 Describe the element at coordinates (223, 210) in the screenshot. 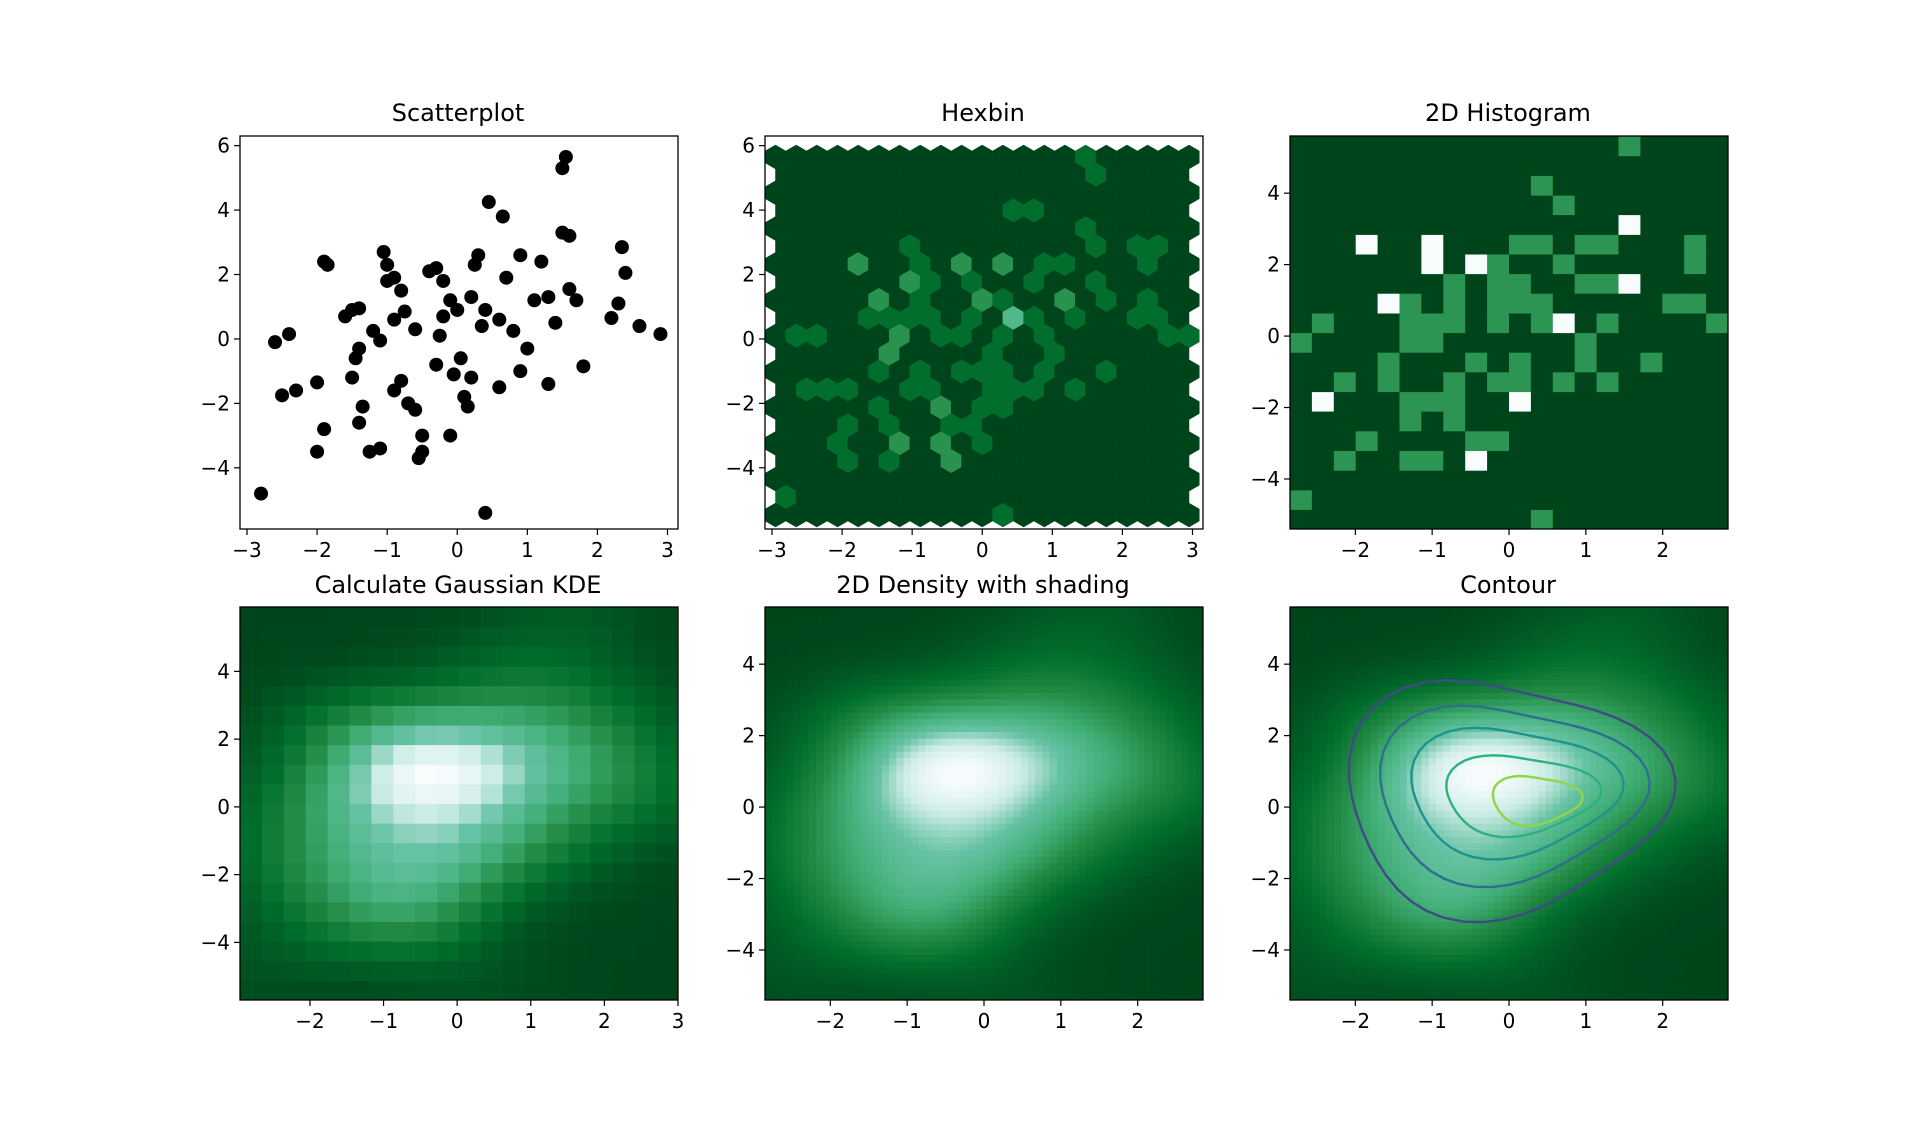

I see `scatter-ytick-label: 4` at that location.